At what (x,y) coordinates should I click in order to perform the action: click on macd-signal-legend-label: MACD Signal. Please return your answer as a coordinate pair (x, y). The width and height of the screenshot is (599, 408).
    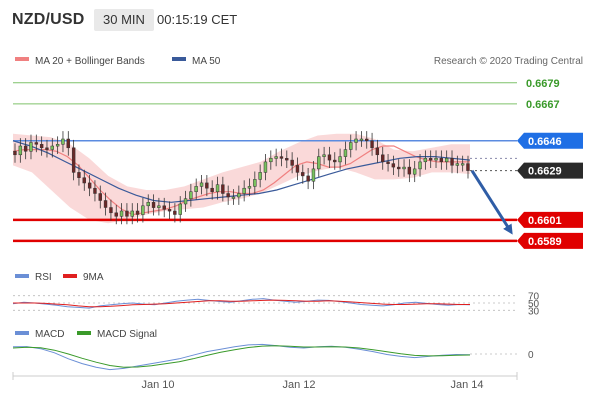
    Looking at the image, I should click on (127, 334).